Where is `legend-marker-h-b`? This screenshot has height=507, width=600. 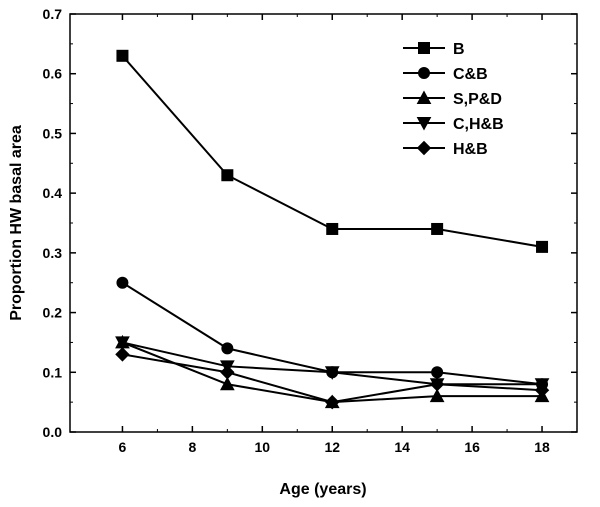 legend-marker-h-b is located at coordinates (424, 148).